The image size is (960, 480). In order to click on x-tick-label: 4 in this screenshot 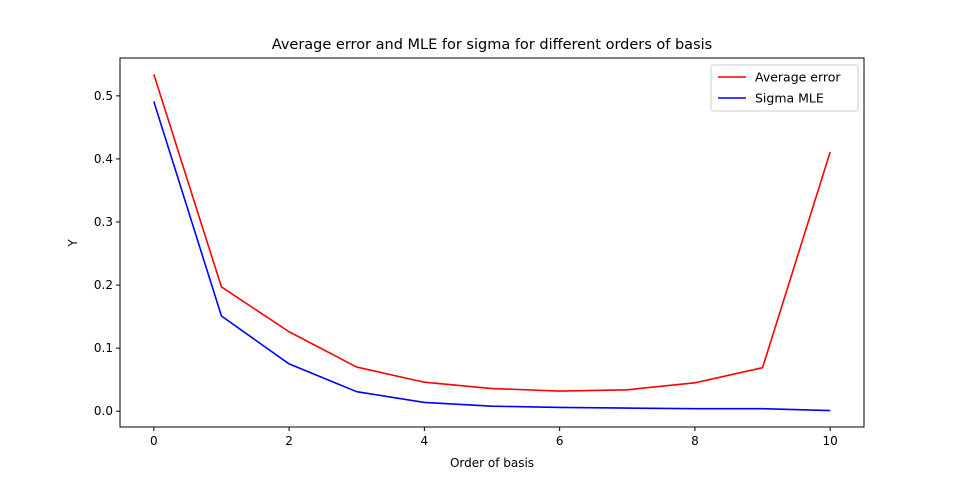, I will do `click(425, 441)`.